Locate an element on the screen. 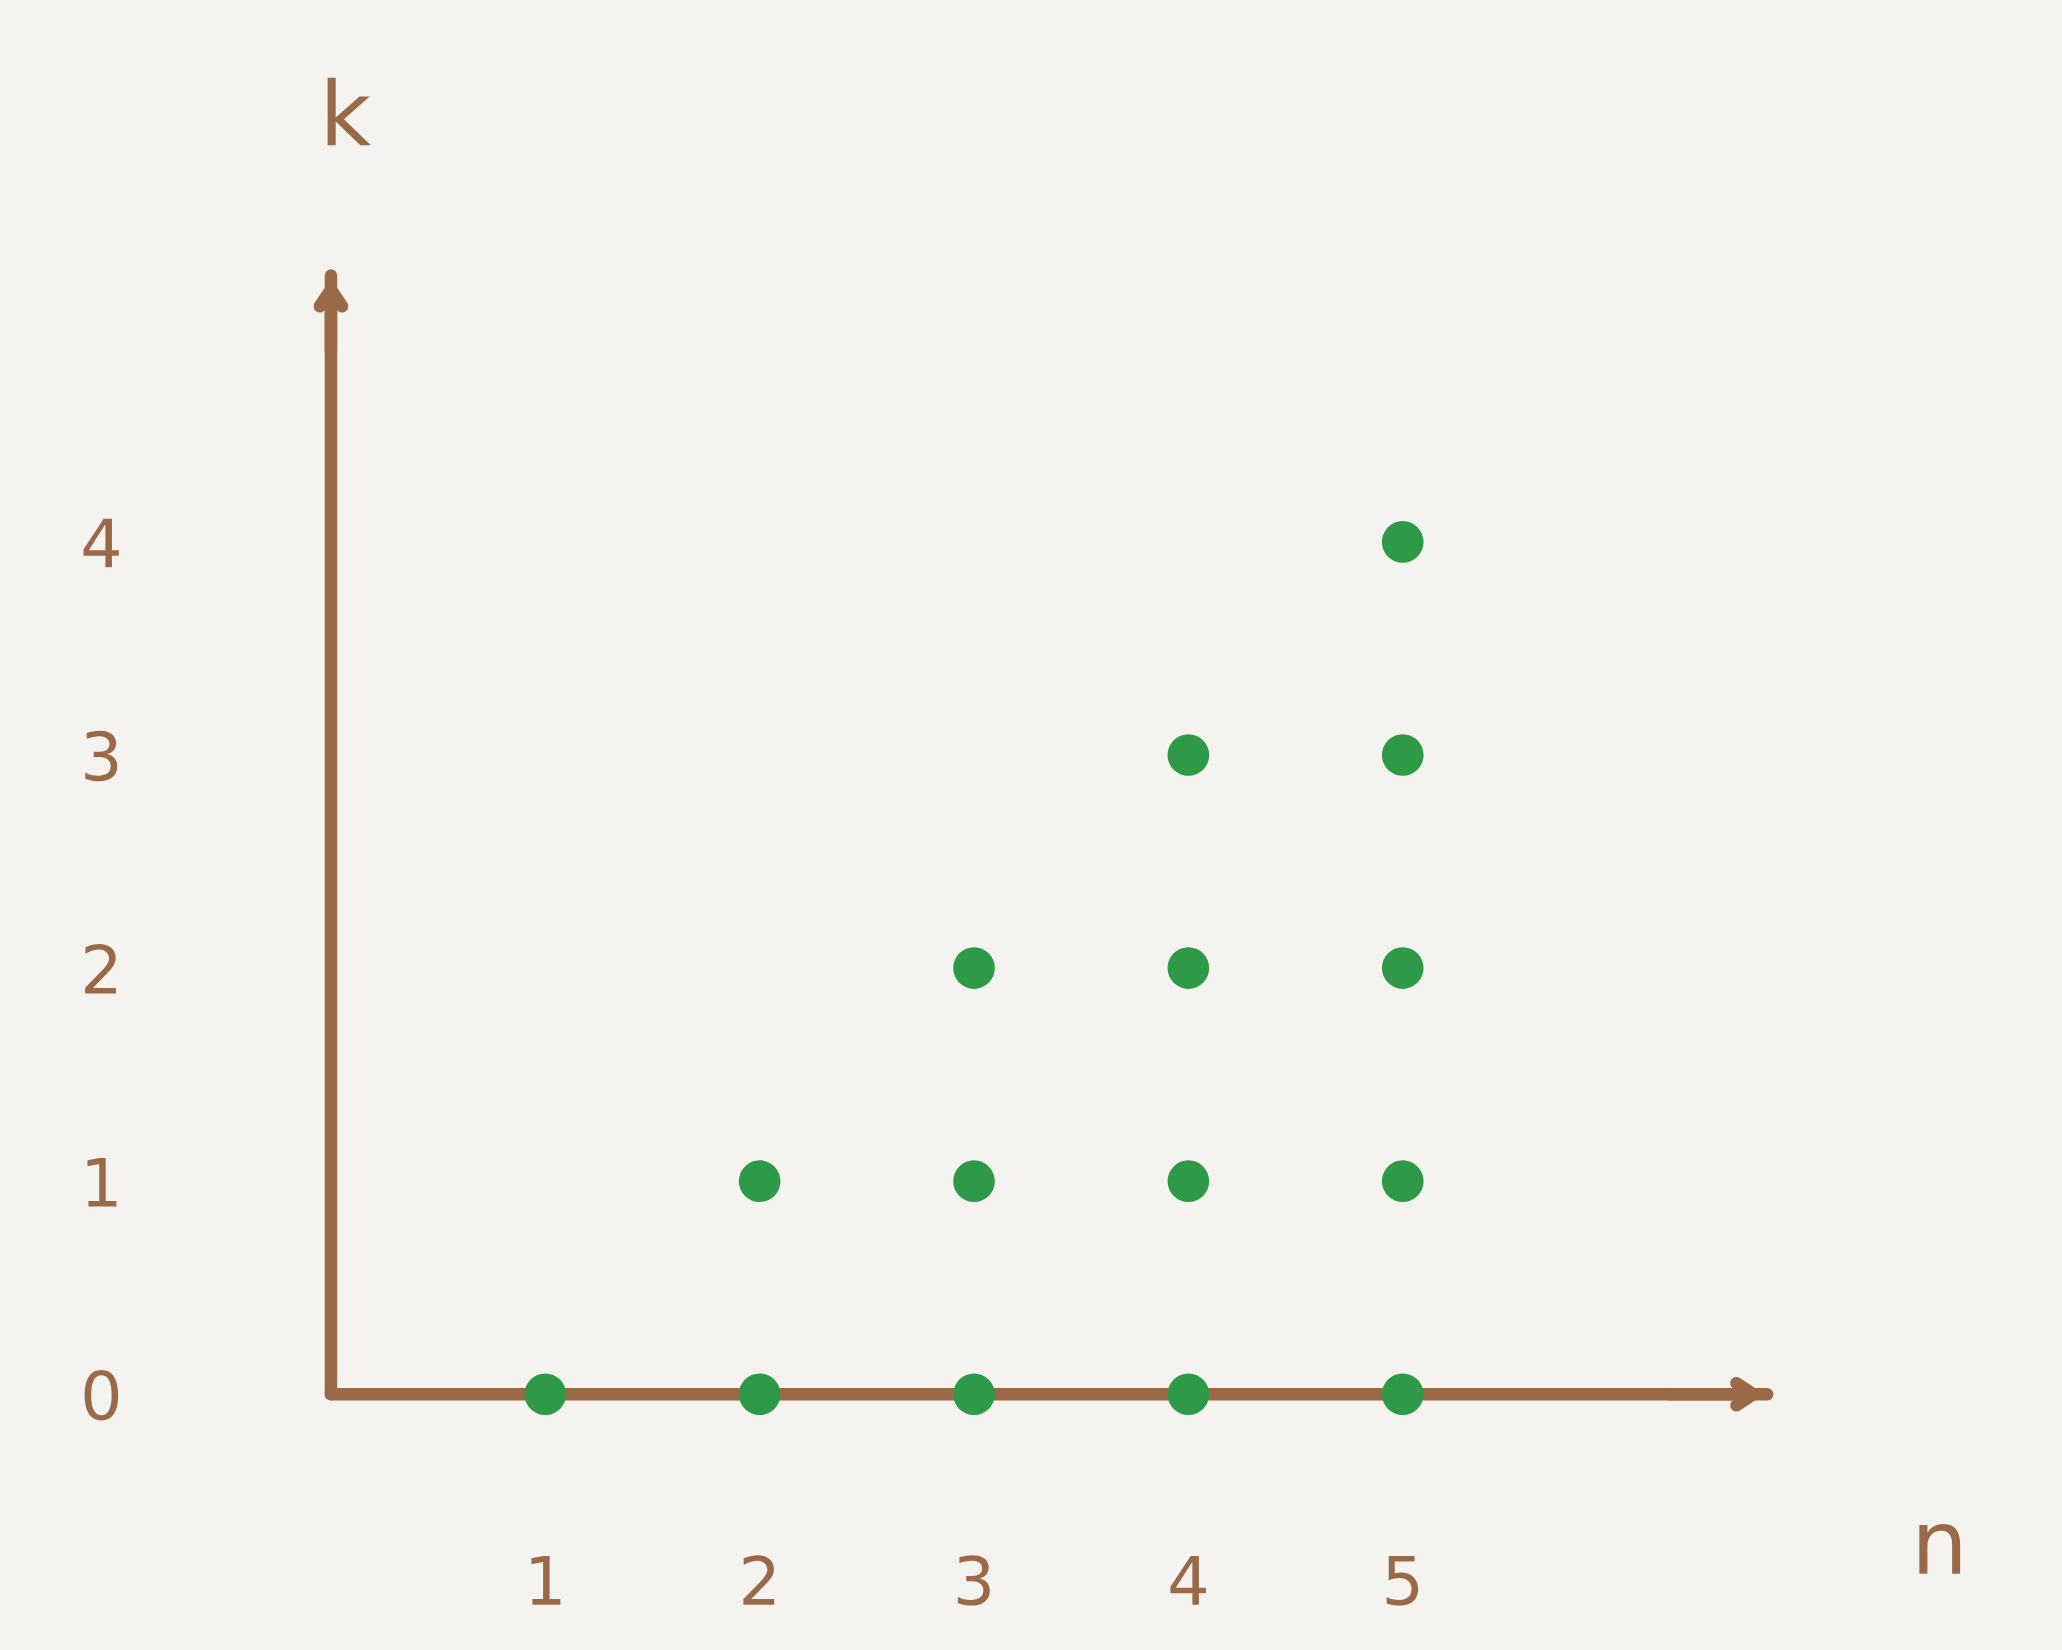 This screenshot has height=1650, width=2062. y-tick-label: 2 is located at coordinates (100, 968).